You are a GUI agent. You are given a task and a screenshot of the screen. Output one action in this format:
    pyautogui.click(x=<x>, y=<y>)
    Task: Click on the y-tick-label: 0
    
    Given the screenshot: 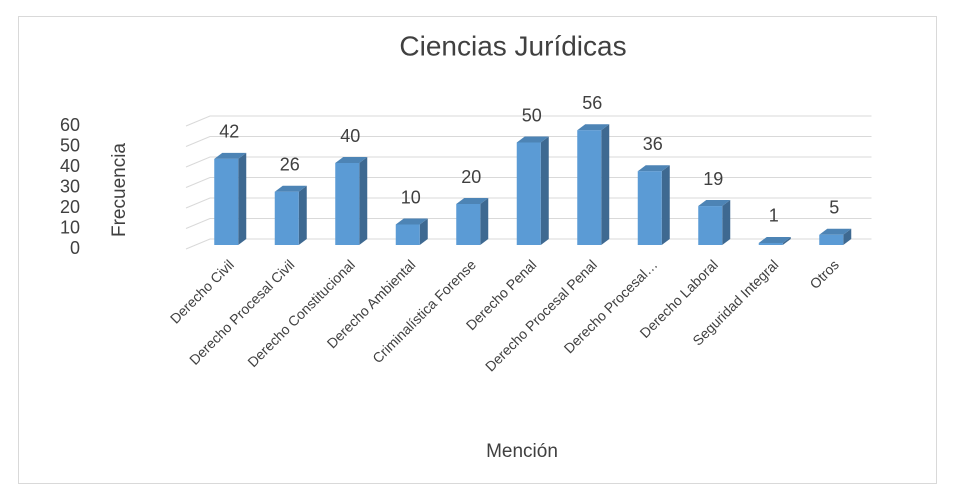 What is the action you would take?
    pyautogui.click(x=75, y=248)
    